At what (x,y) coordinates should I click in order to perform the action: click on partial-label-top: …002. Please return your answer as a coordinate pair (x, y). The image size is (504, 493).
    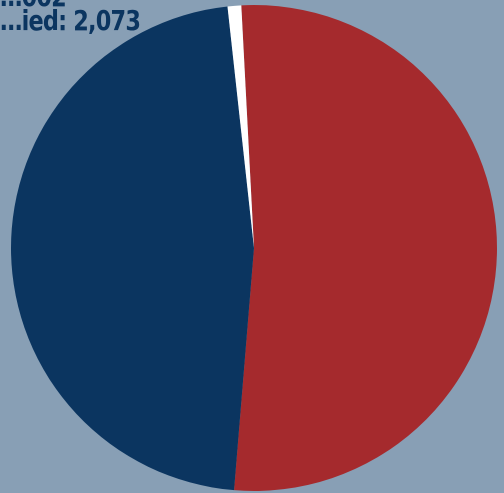
    Looking at the image, I should click on (33, 6).